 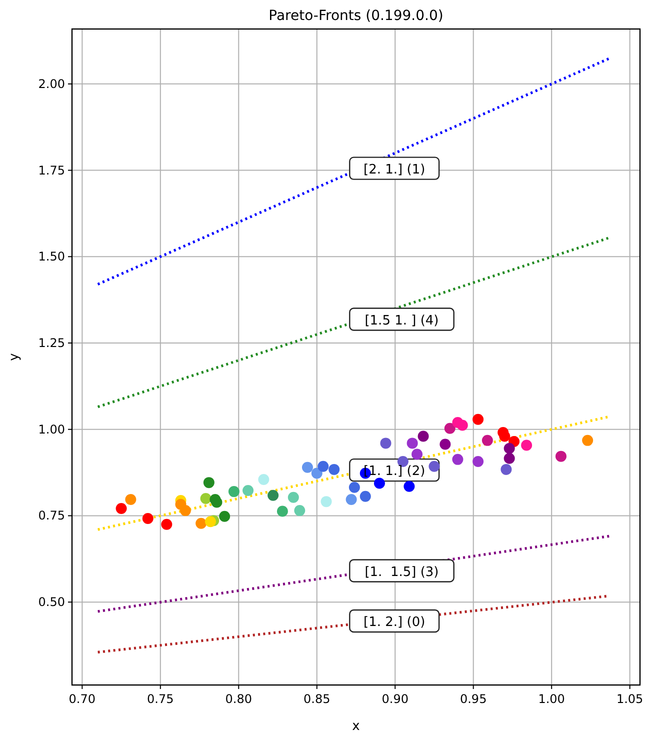 I want to click on x-tick-label: 0.90, so click(x=395, y=699).